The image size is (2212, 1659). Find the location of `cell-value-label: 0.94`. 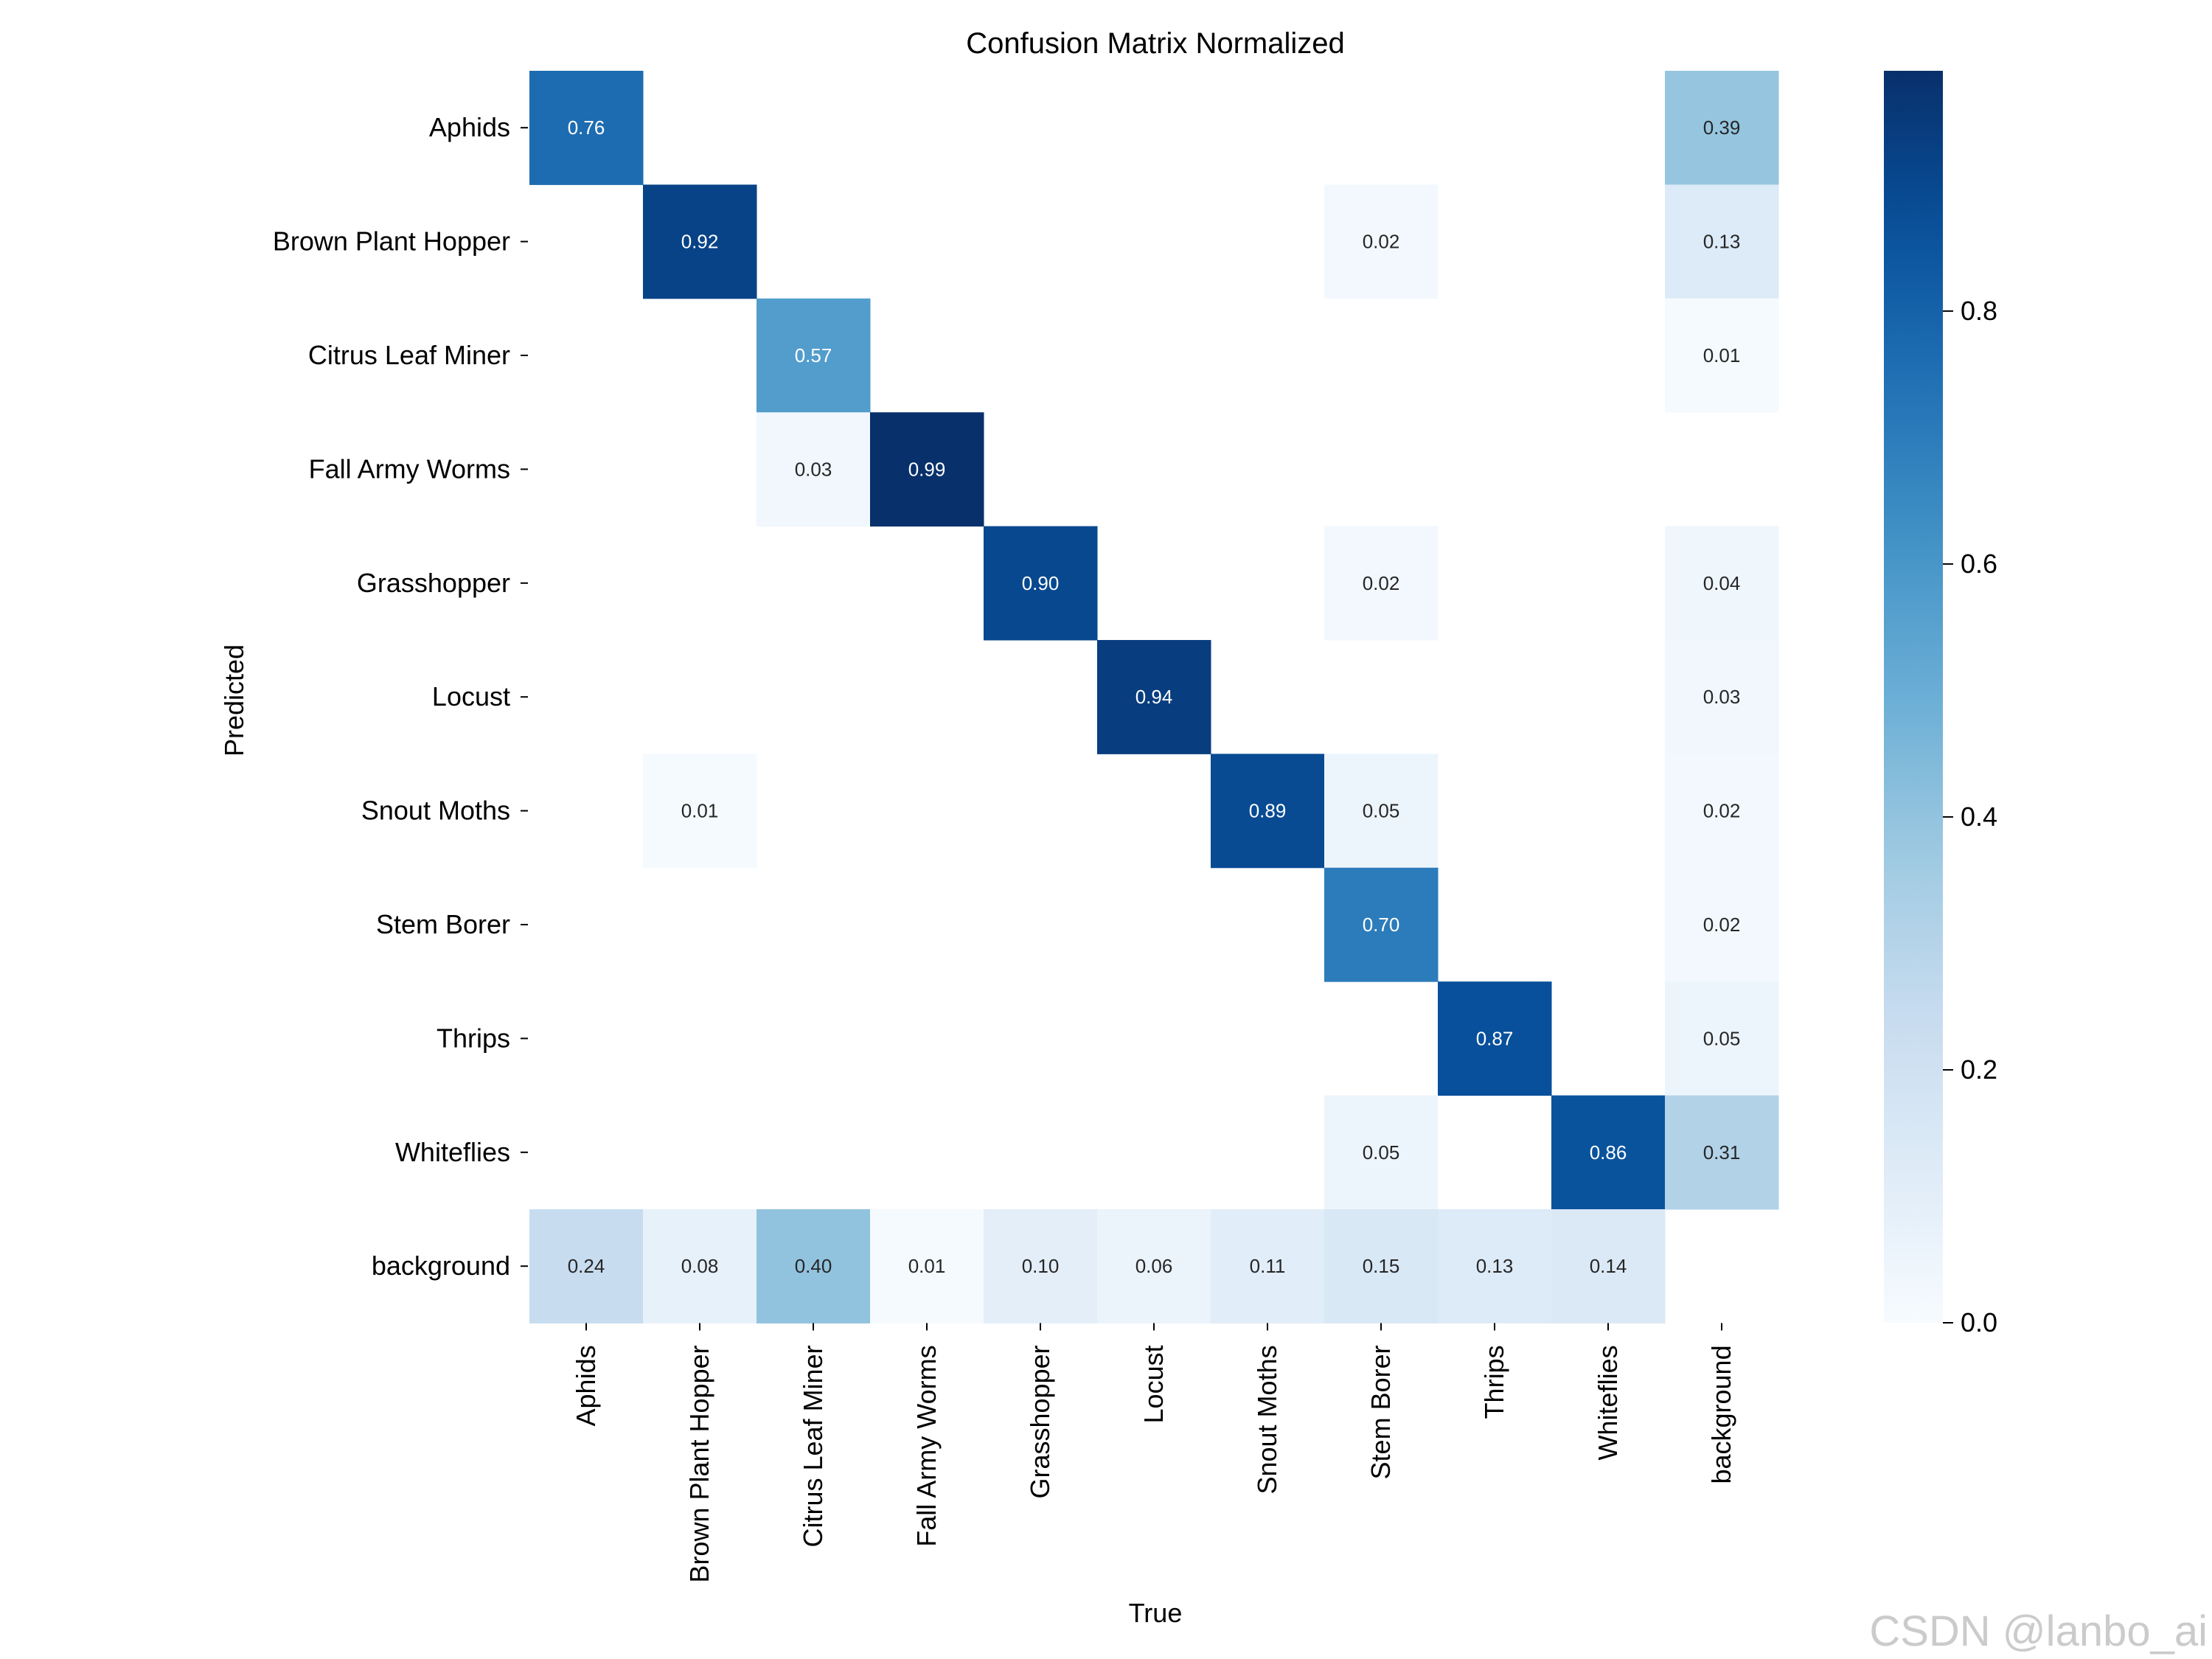

cell-value-label: 0.94 is located at coordinates (1154, 697).